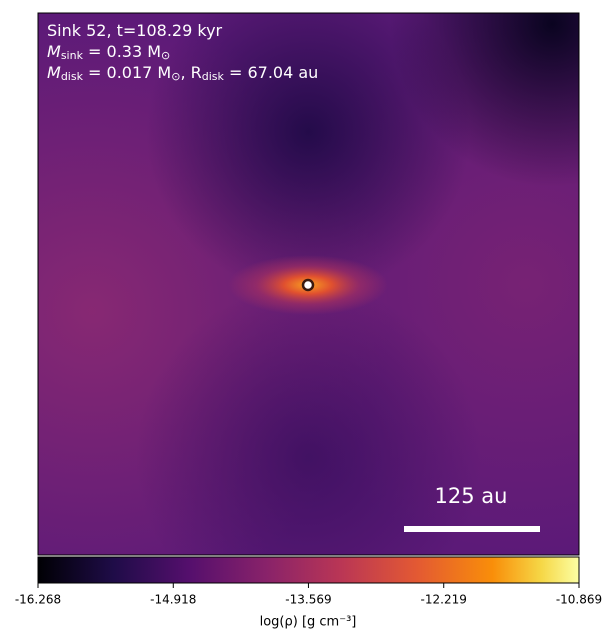 The width and height of the screenshot is (616, 644). What do you see at coordinates (38, 600) in the screenshot?
I see `tick-label: -16.268` at bounding box center [38, 600].